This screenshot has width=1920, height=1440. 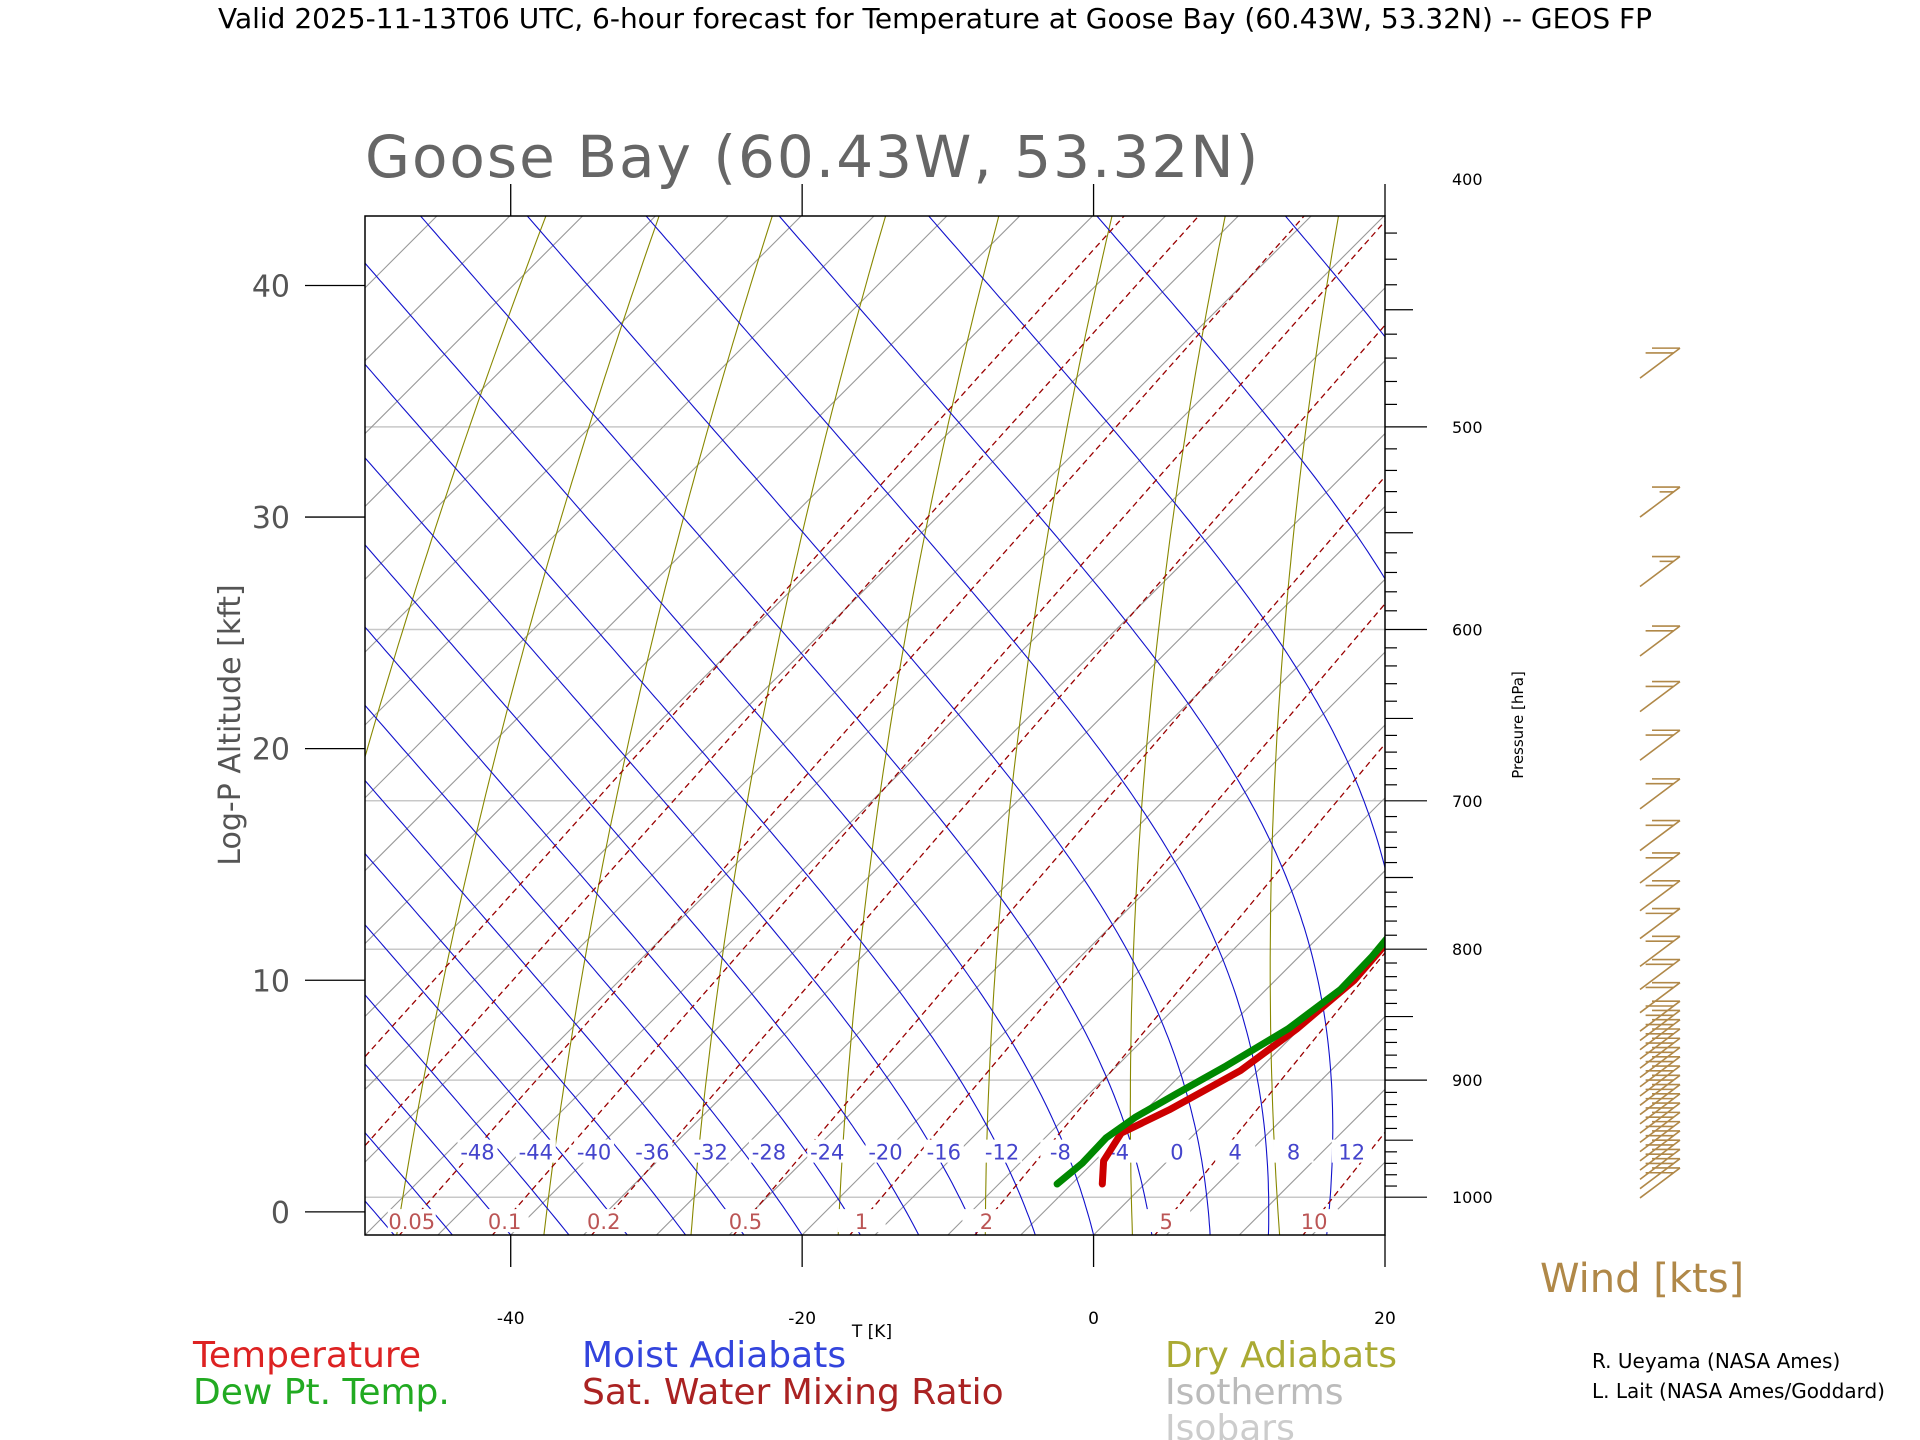 I want to click on y2-axis-label: Pressure [hPa], so click(x=1518, y=725).